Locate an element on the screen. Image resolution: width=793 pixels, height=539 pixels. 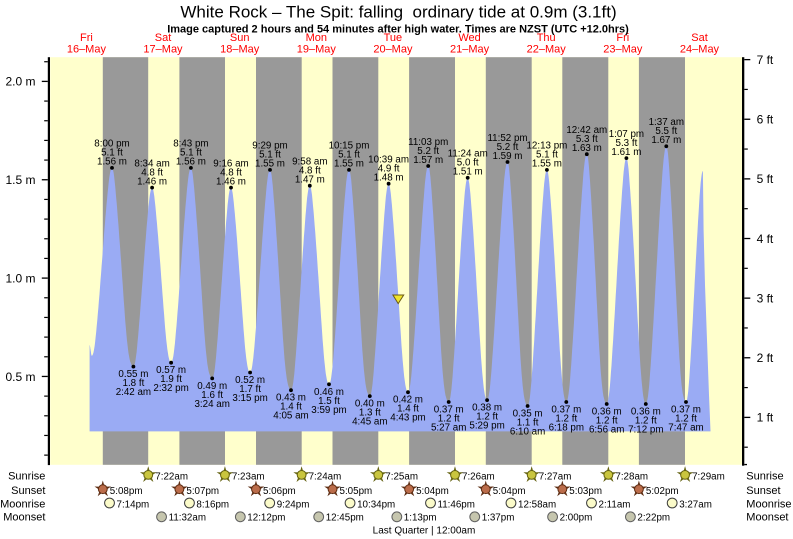
svg-text: 23–May is located at coordinates (623, 50).